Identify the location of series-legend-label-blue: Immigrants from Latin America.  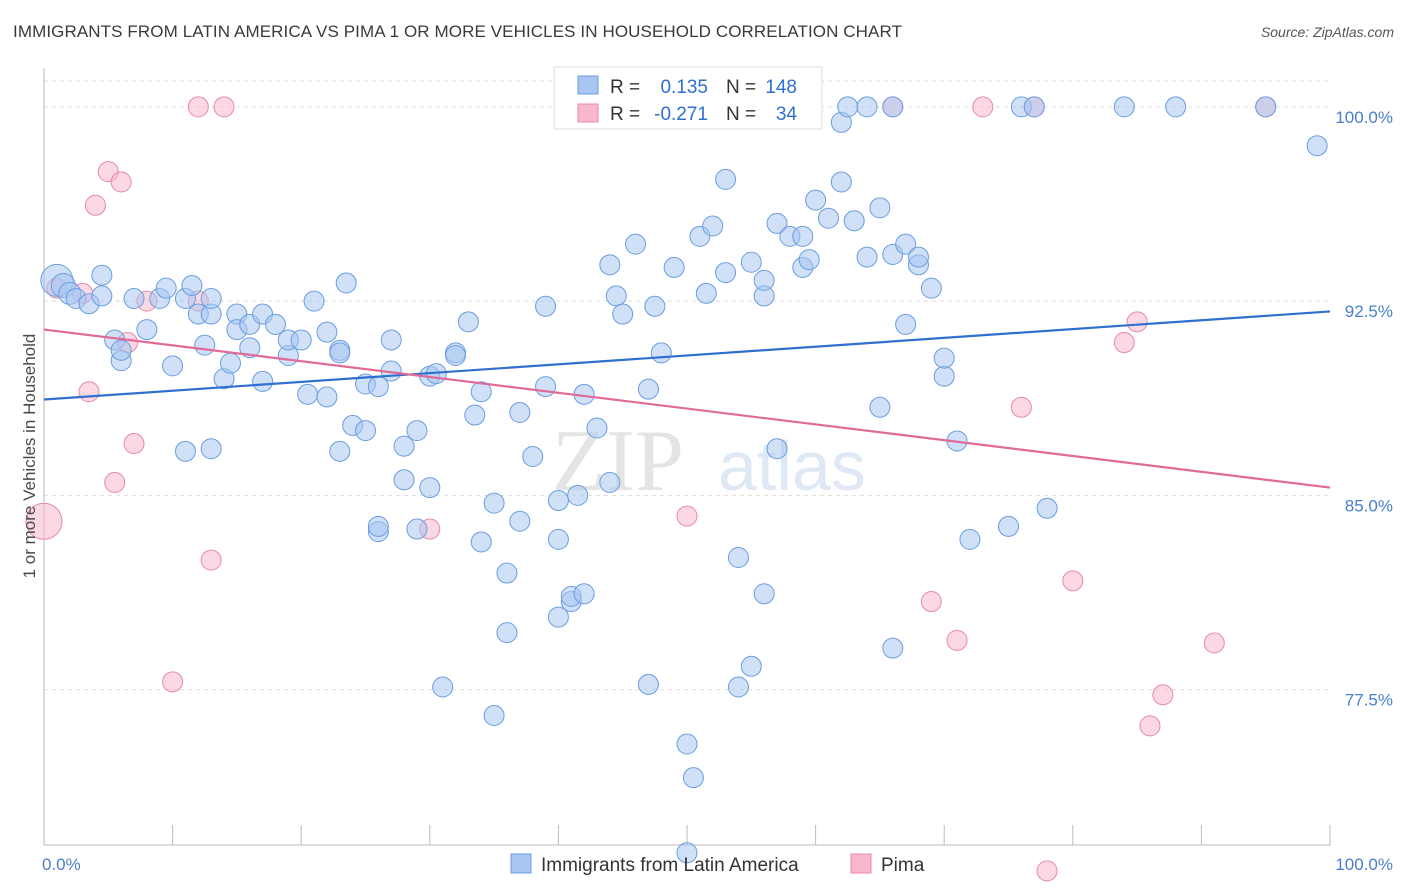
(670, 865).